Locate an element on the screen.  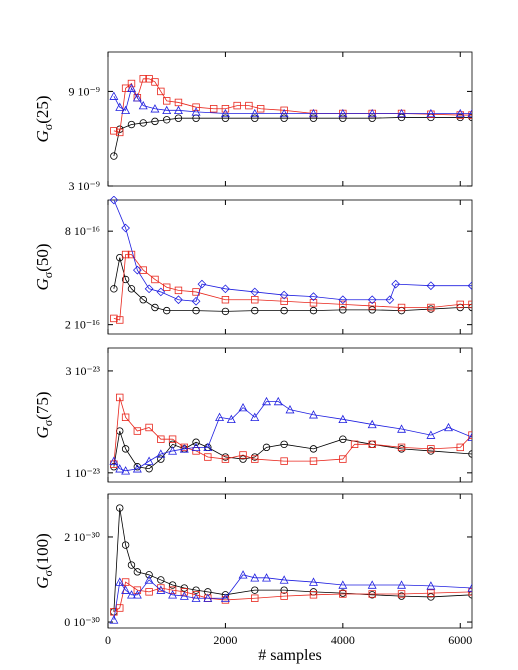
x-tick-label: 4000 is located at coordinates (343, 640).